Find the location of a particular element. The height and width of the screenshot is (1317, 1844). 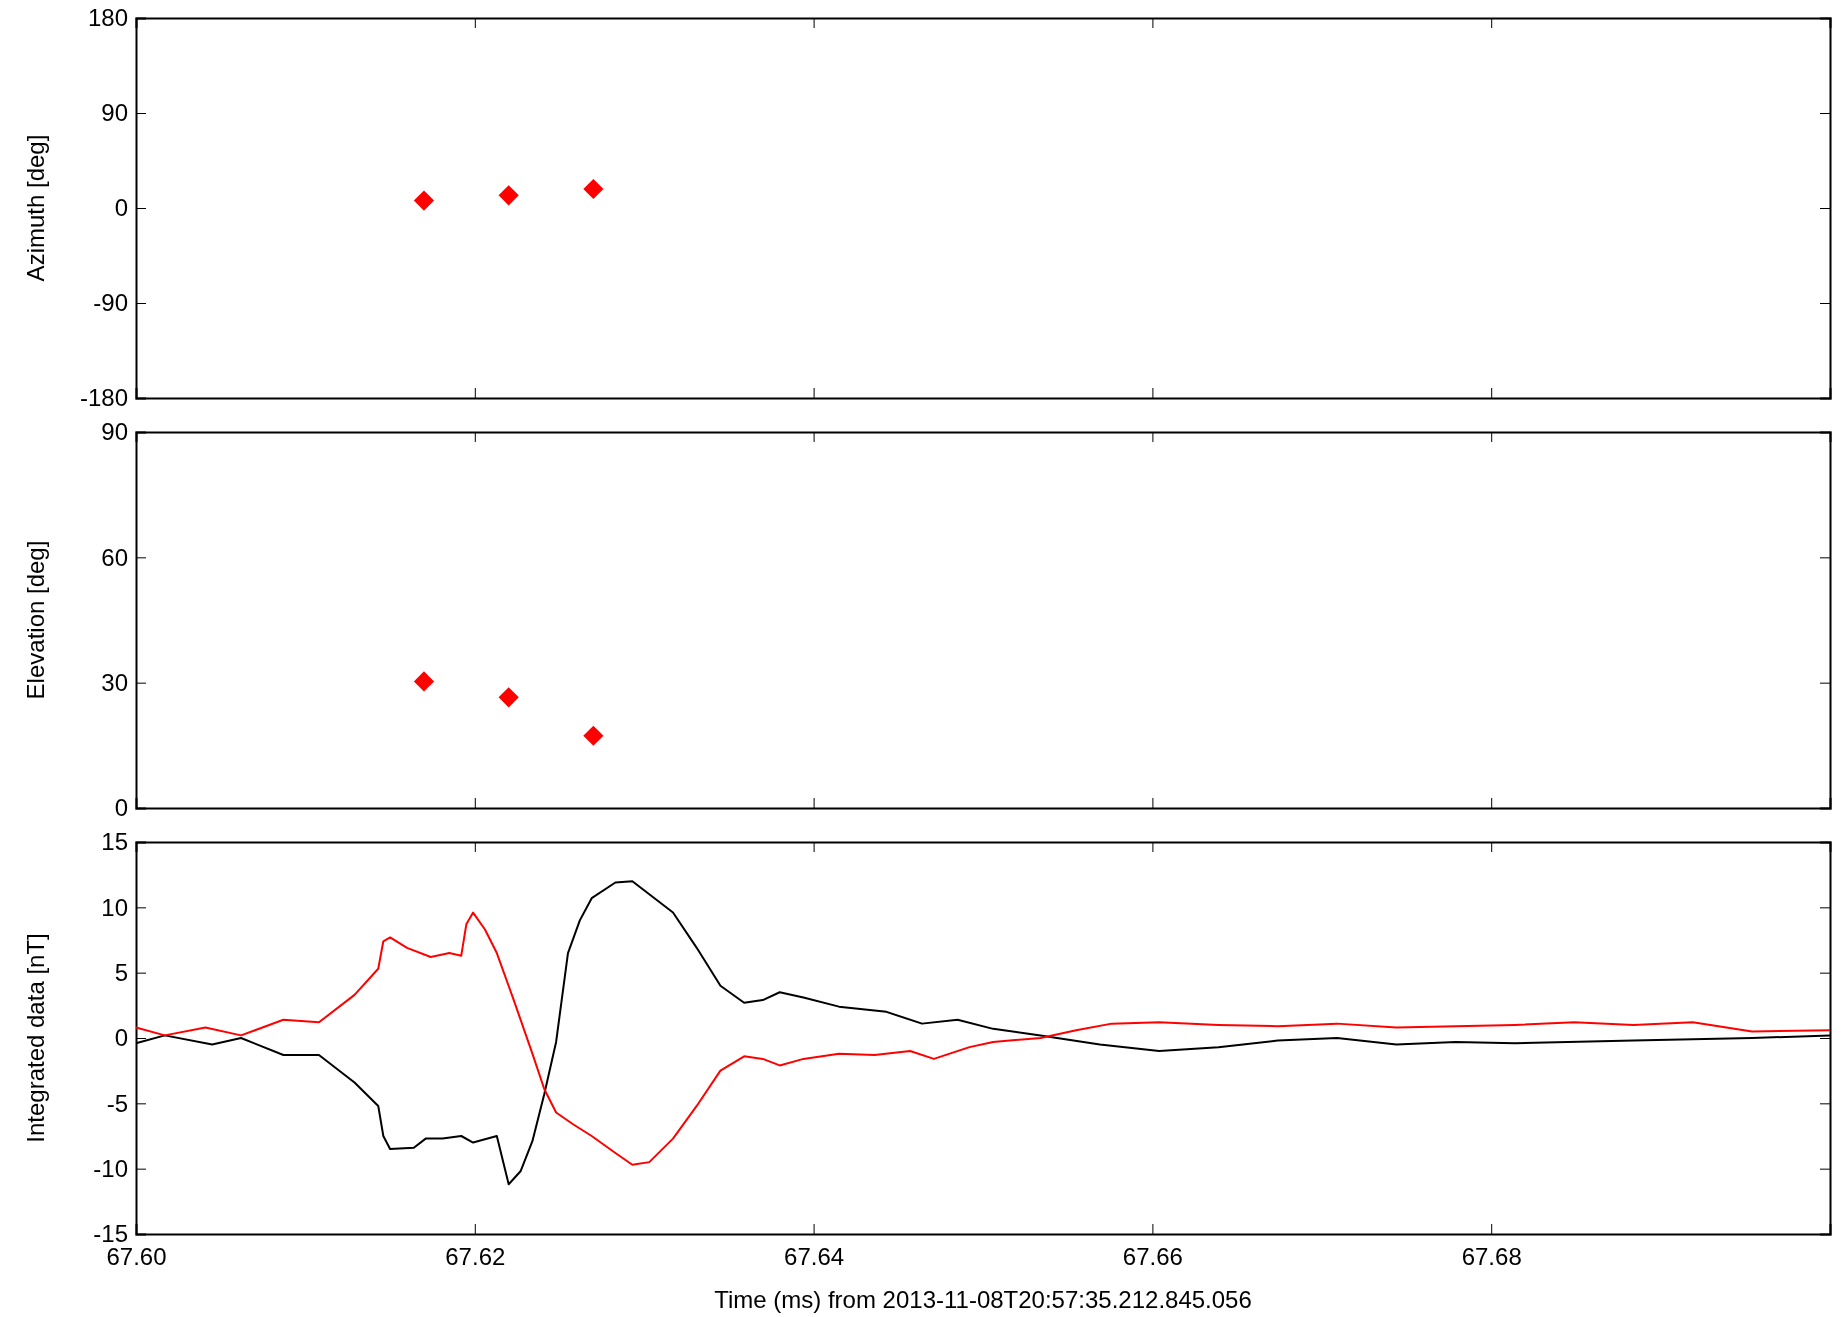

y-tick-label: 180 is located at coordinates (107, 18).